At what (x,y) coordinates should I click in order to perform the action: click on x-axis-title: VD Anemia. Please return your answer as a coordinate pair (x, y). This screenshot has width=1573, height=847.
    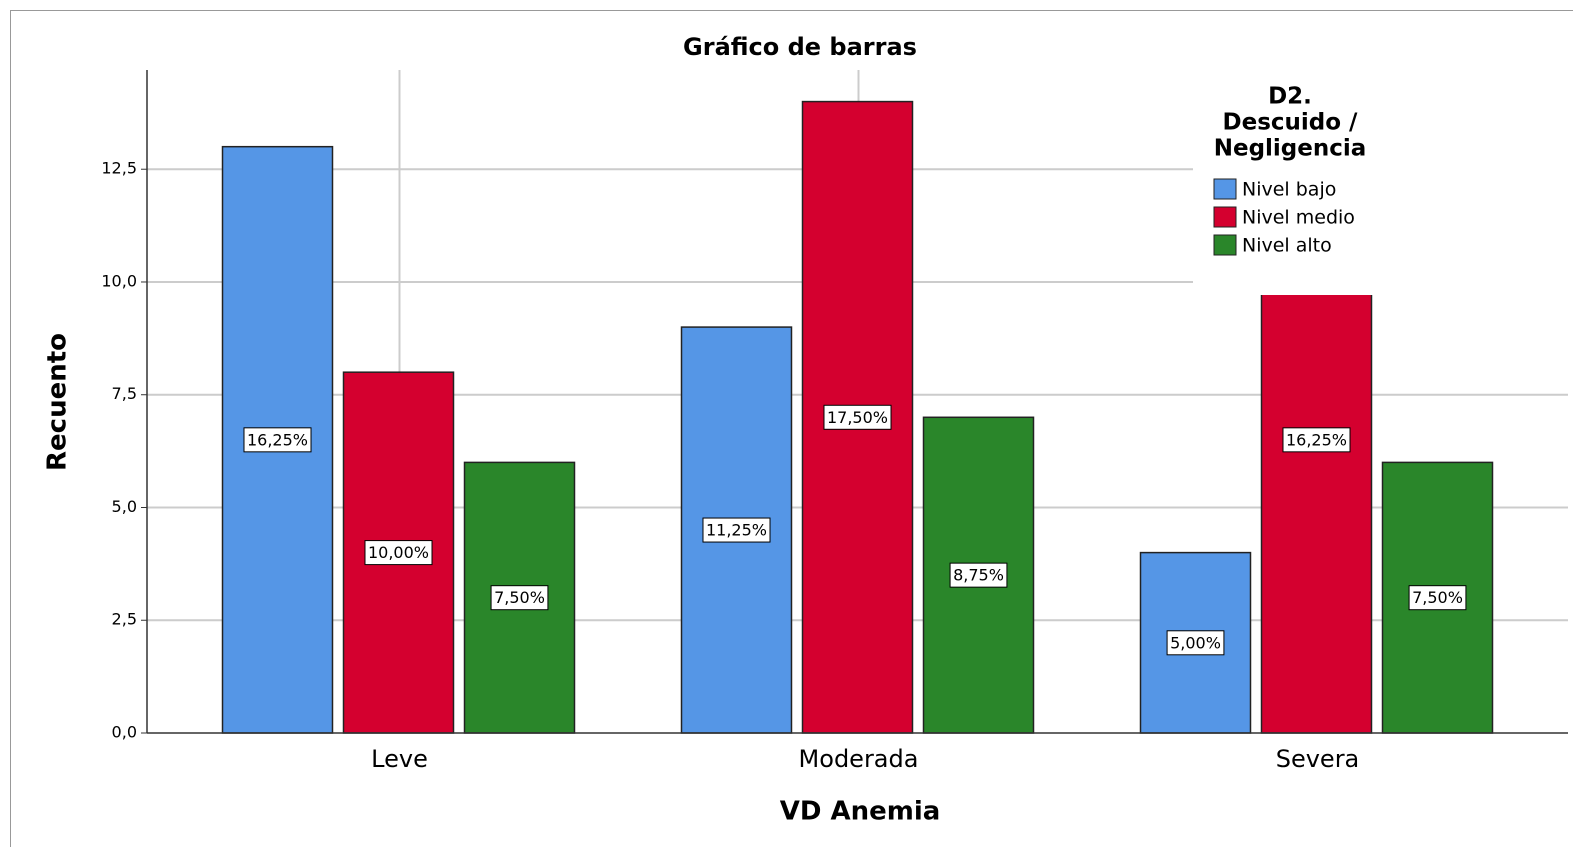
    Looking at the image, I should click on (860, 812).